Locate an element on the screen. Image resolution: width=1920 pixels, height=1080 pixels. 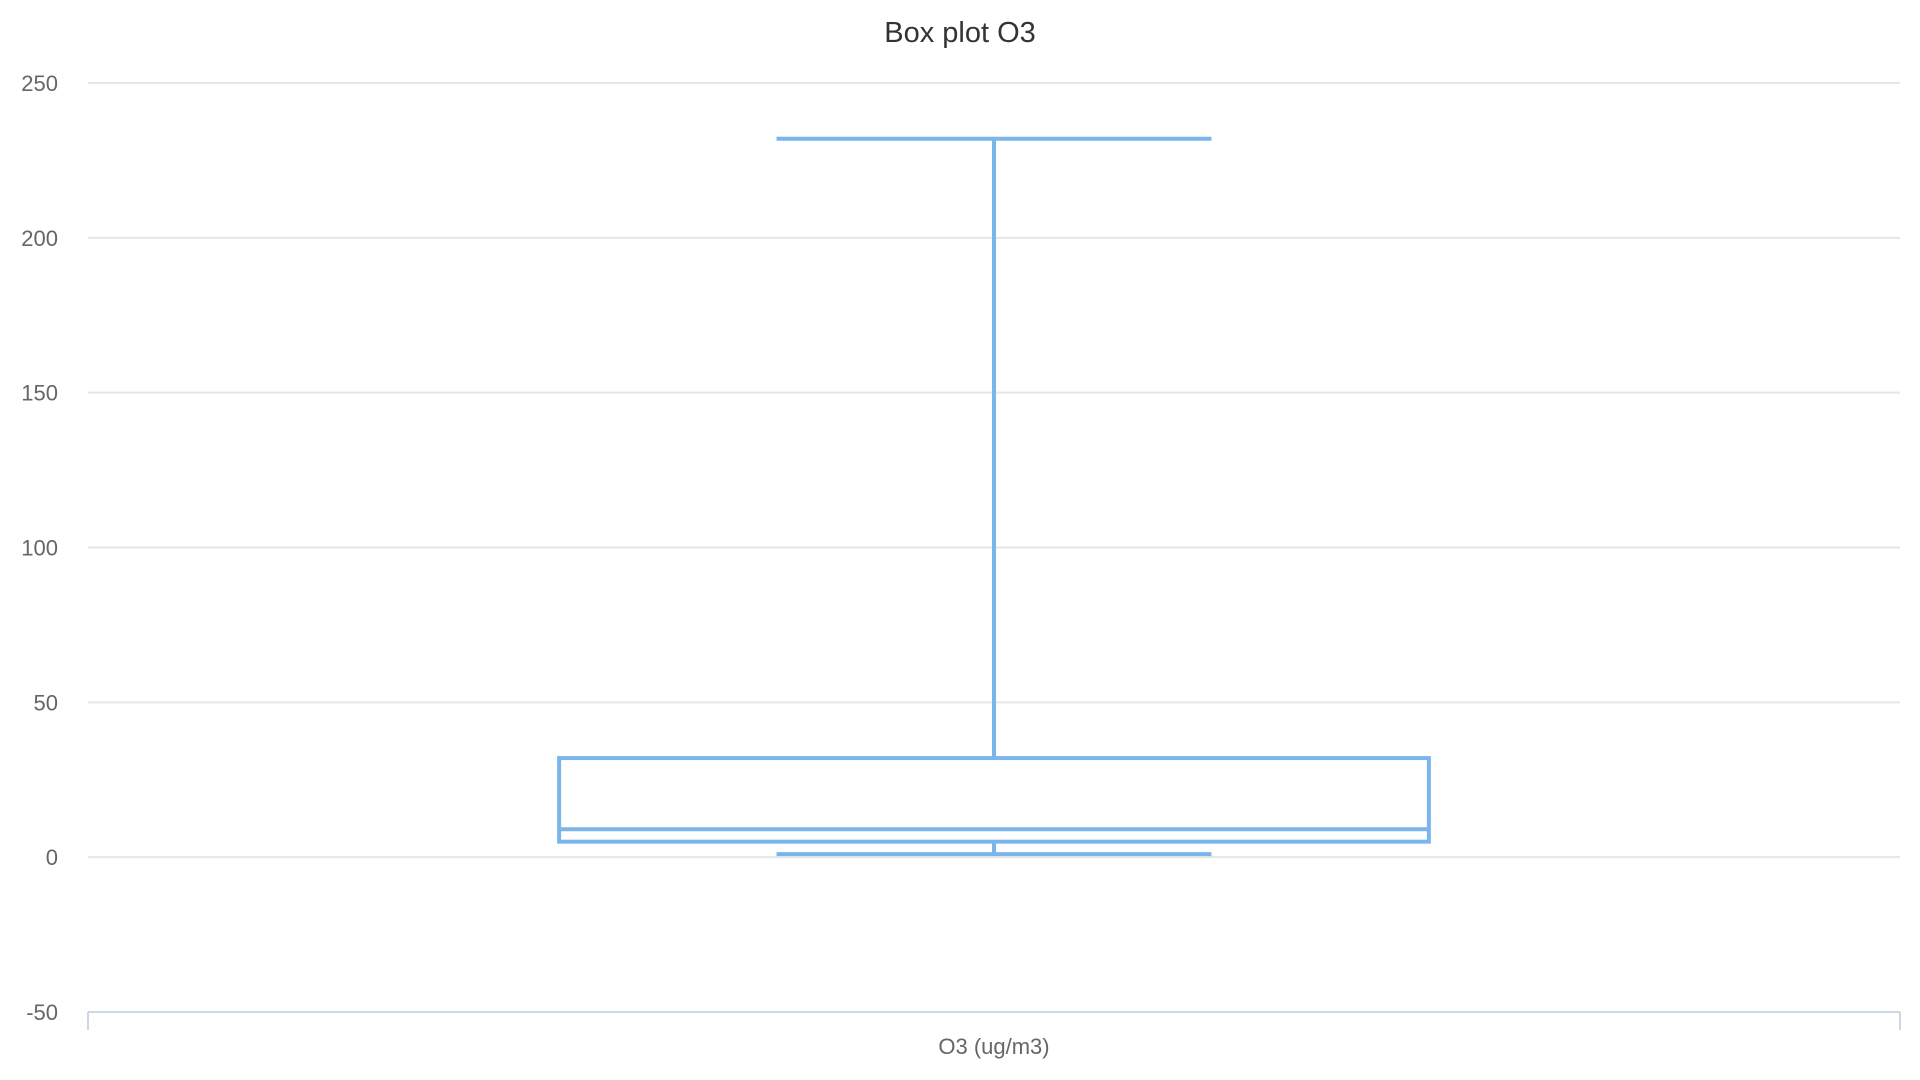
x-axis-category-labels: O3 (ug/m3) is located at coordinates (993, 1046).